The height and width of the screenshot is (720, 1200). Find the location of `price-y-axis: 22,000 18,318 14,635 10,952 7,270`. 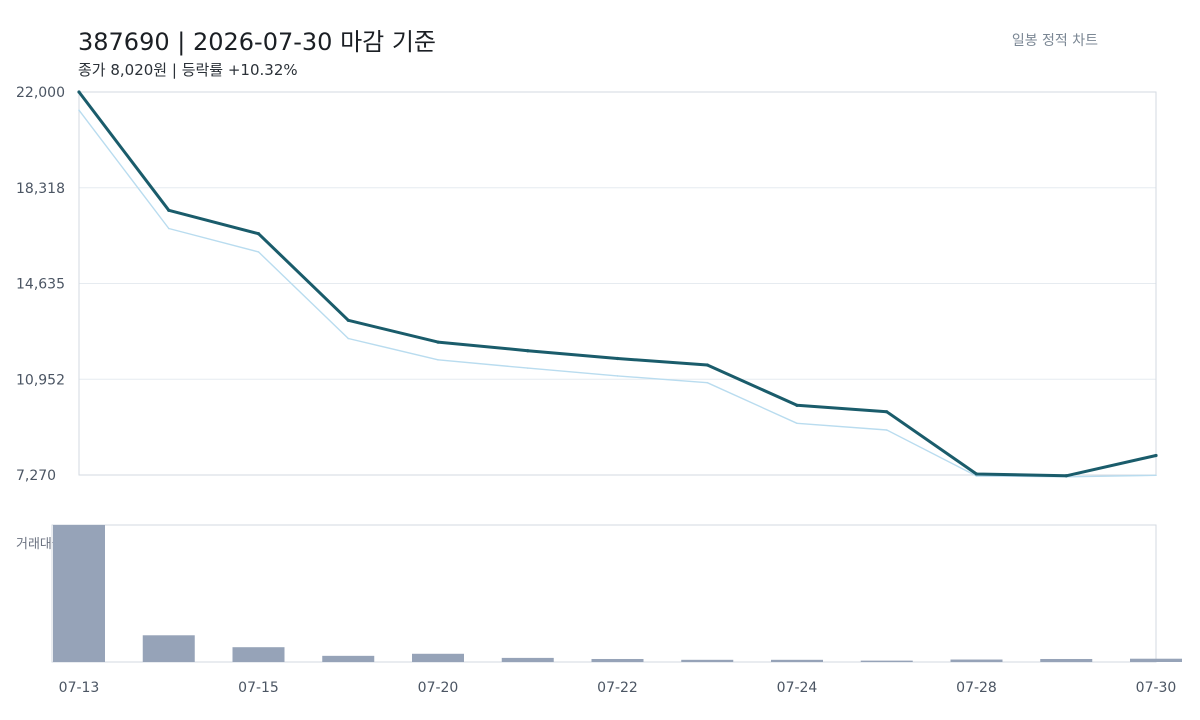

price-y-axis: 22,000 18,318 14,635 10,952 7,270 is located at coordinates (40, 284).